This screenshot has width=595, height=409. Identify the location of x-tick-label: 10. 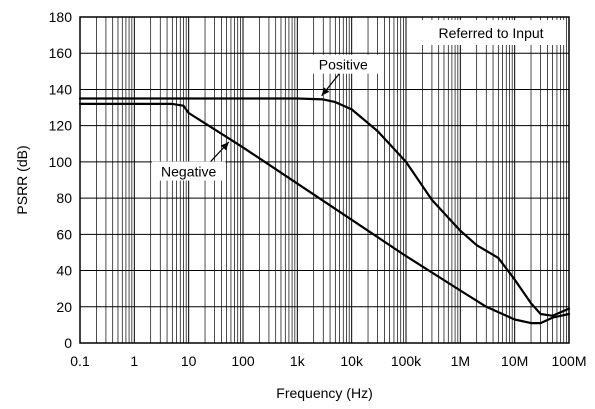
(189, 361).